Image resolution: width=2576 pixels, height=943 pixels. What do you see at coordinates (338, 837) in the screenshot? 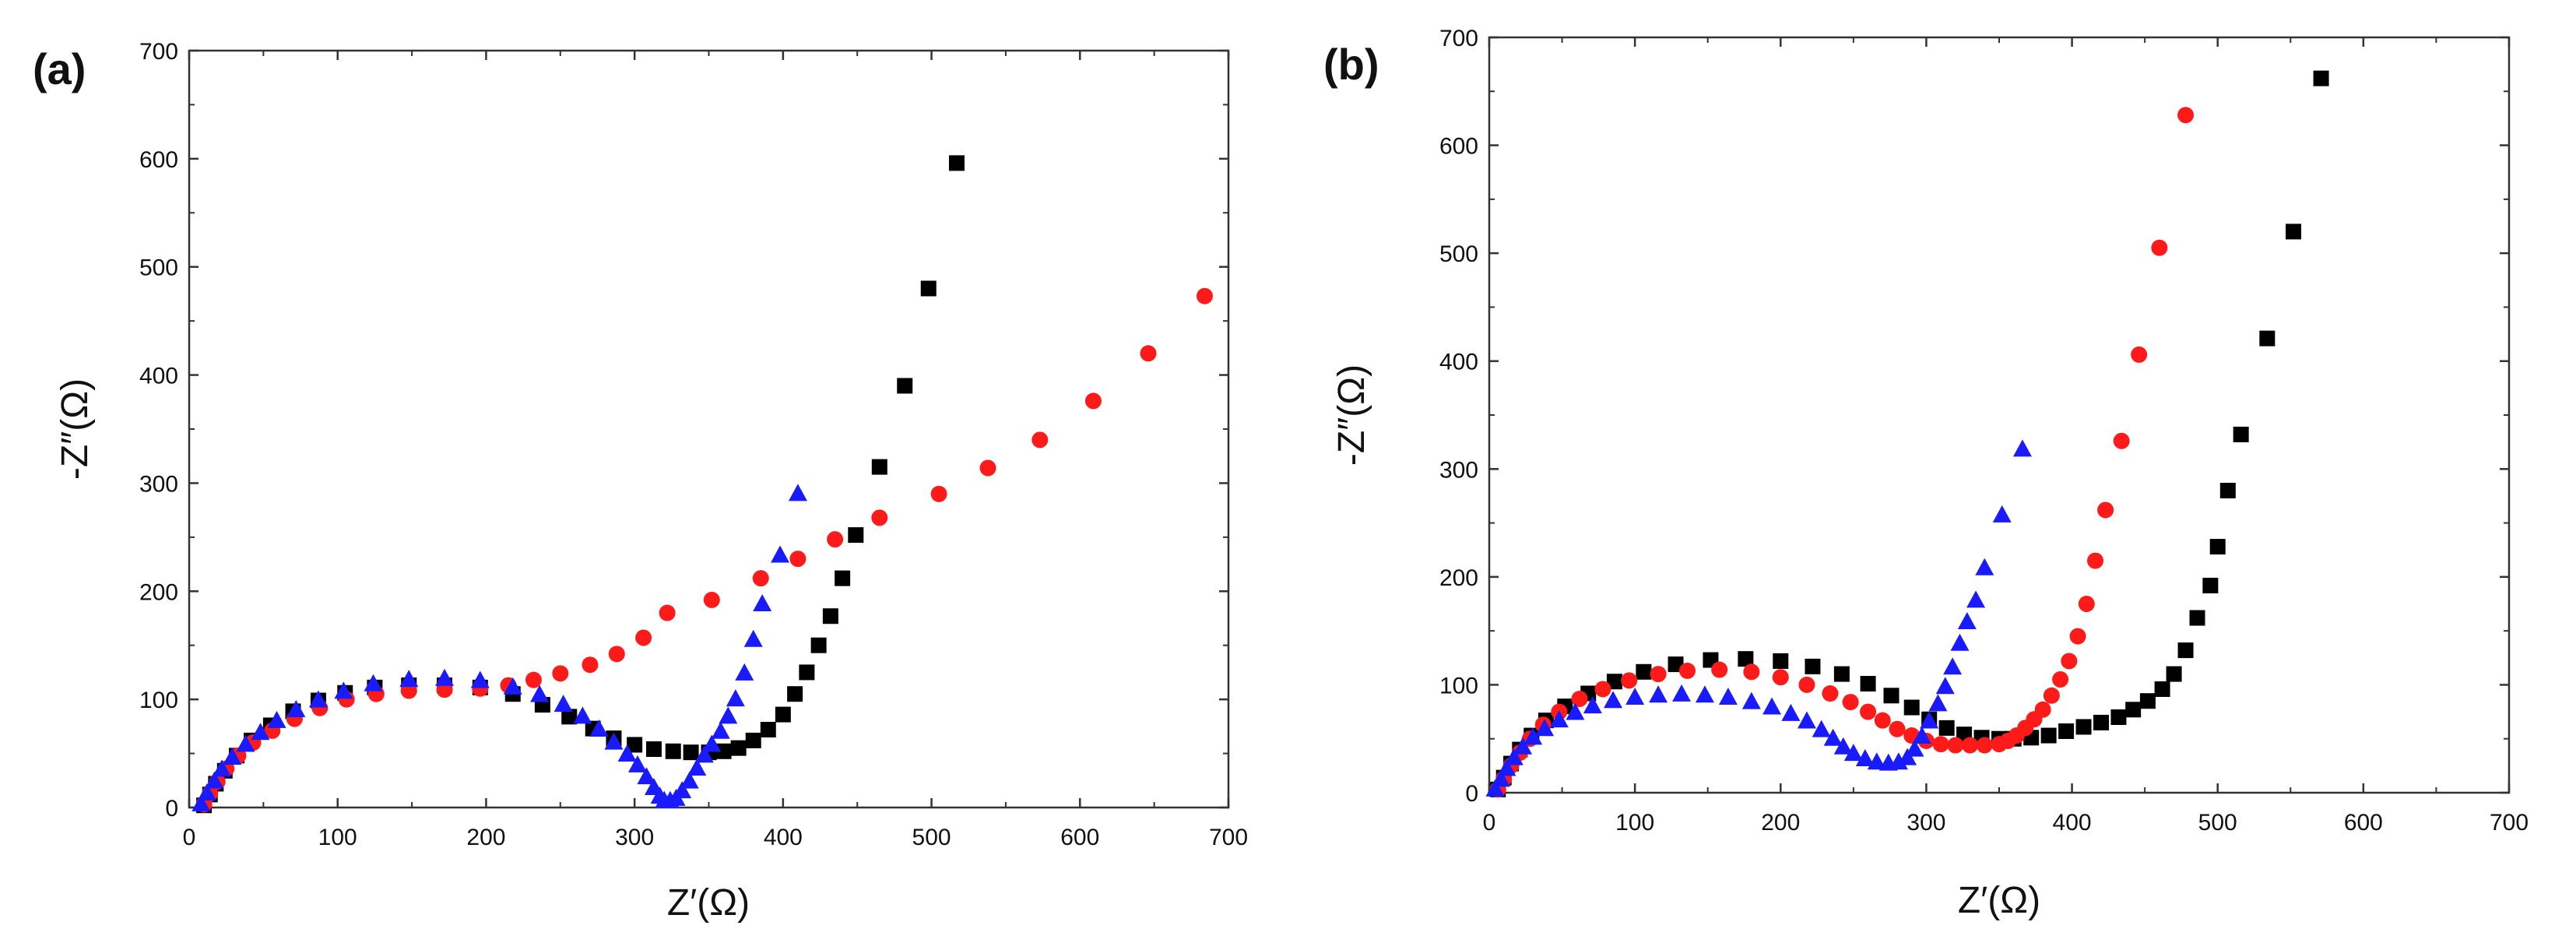
I see `x-tick-label: 100` at bounding box center [338, 837].